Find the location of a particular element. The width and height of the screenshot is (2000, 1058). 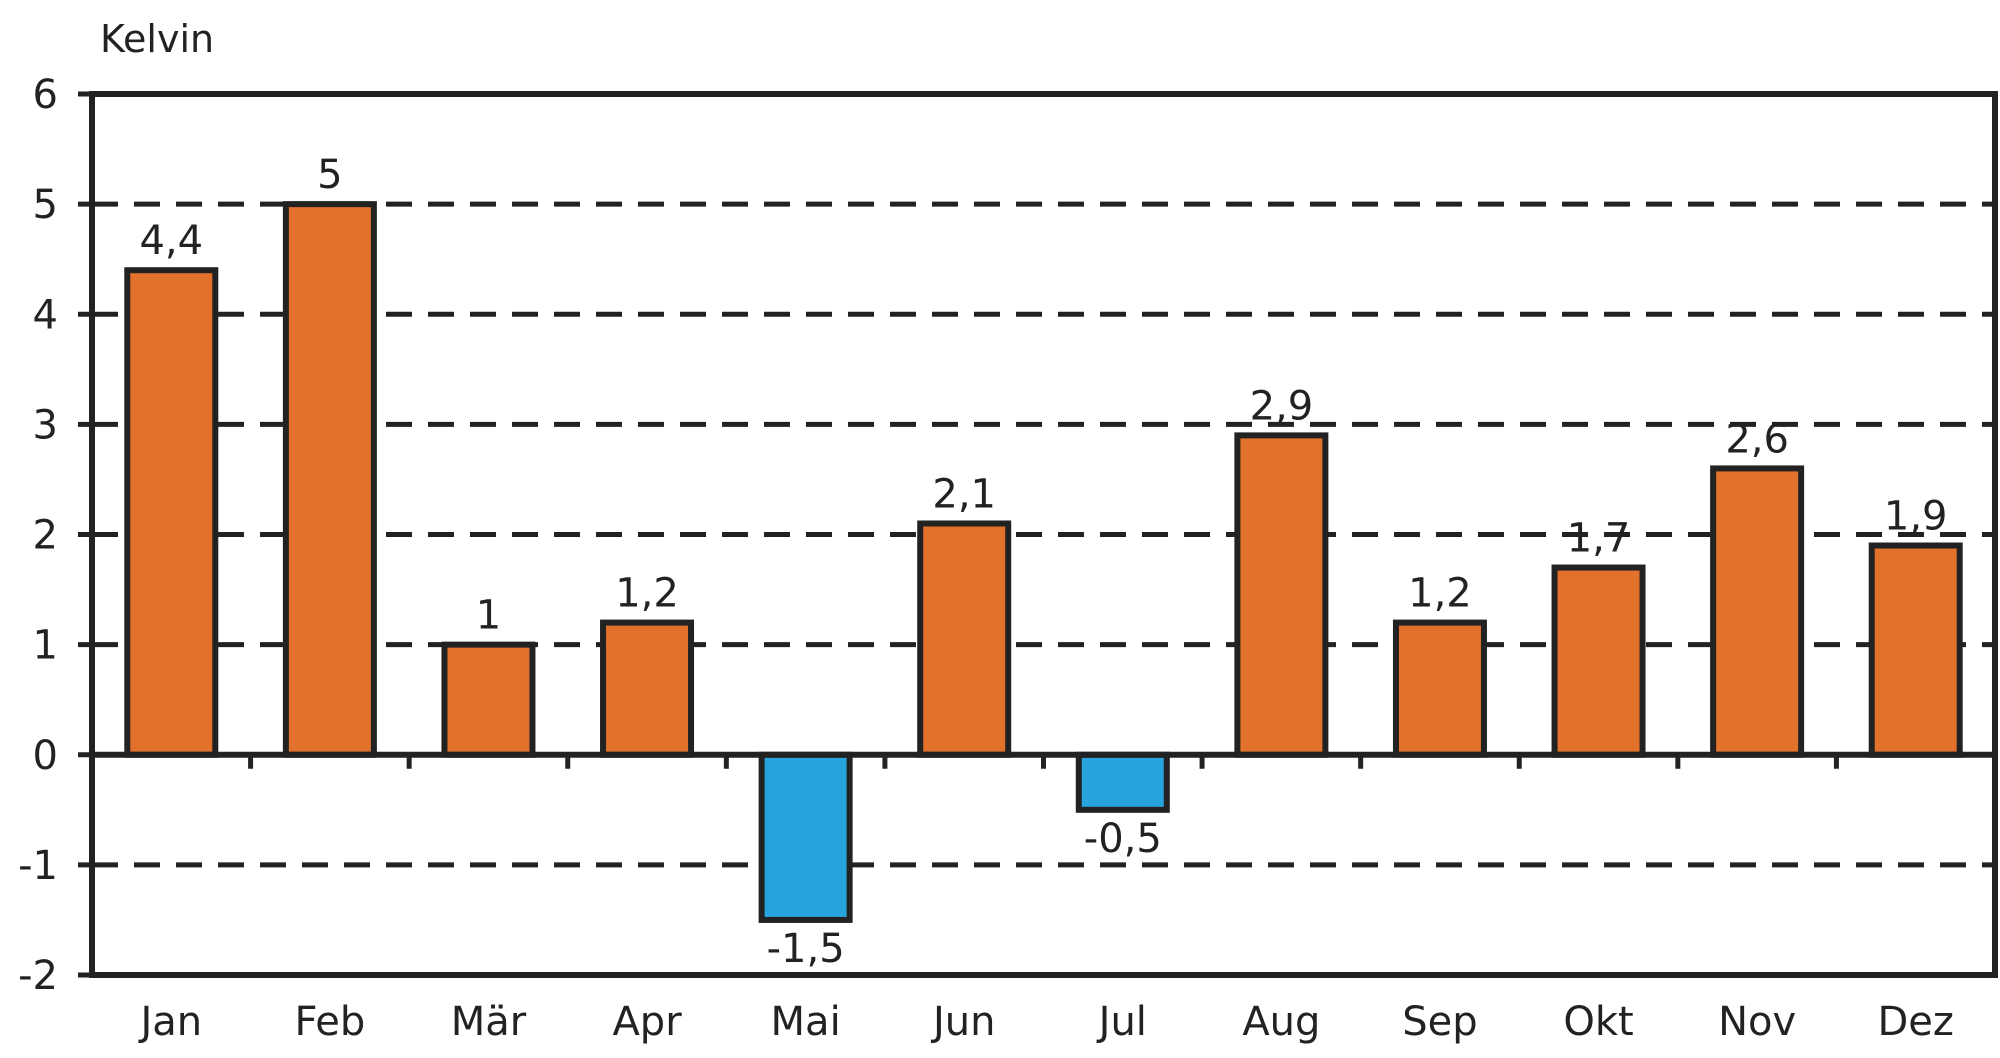

y-ticks: 6 5 4 3 2 1 0 -1 -2 is located at coordinates (55, 535).